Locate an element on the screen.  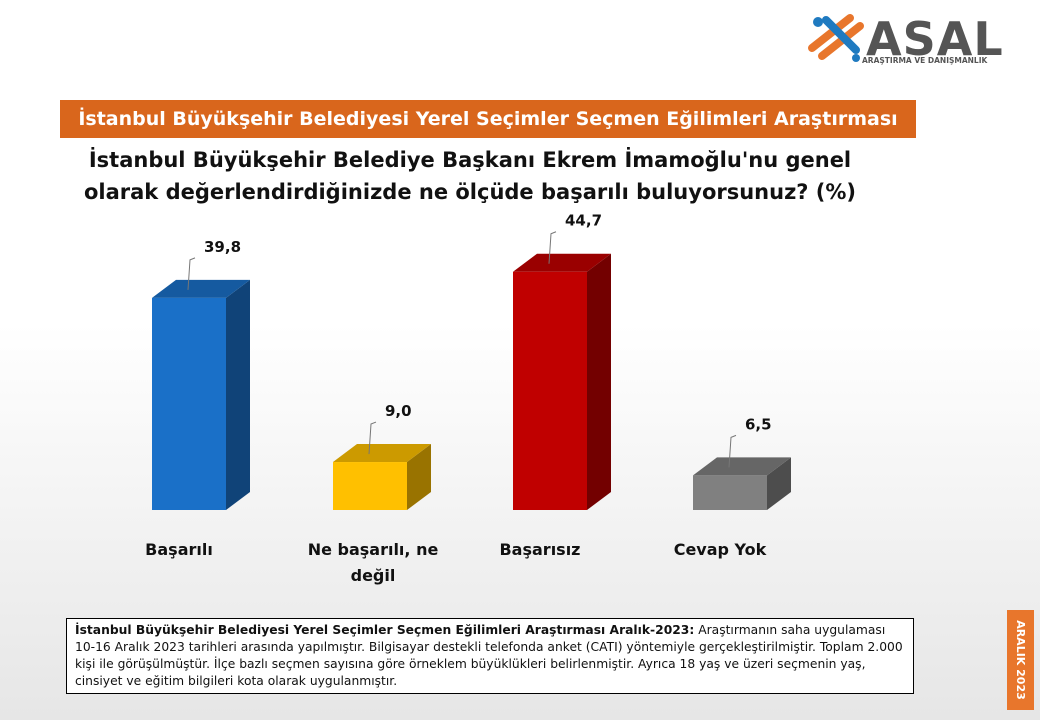
category-label: Başarısız is located at coordinates (540, 549).